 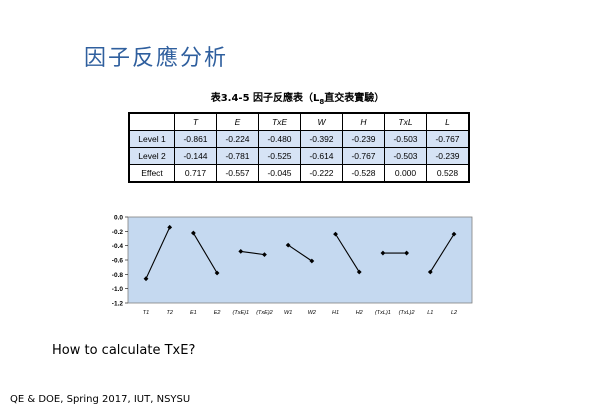 What do you see at coordinates (151, 156) in the screenshot?
I see `row-label: Level 2` at bounding box center [151, 156].